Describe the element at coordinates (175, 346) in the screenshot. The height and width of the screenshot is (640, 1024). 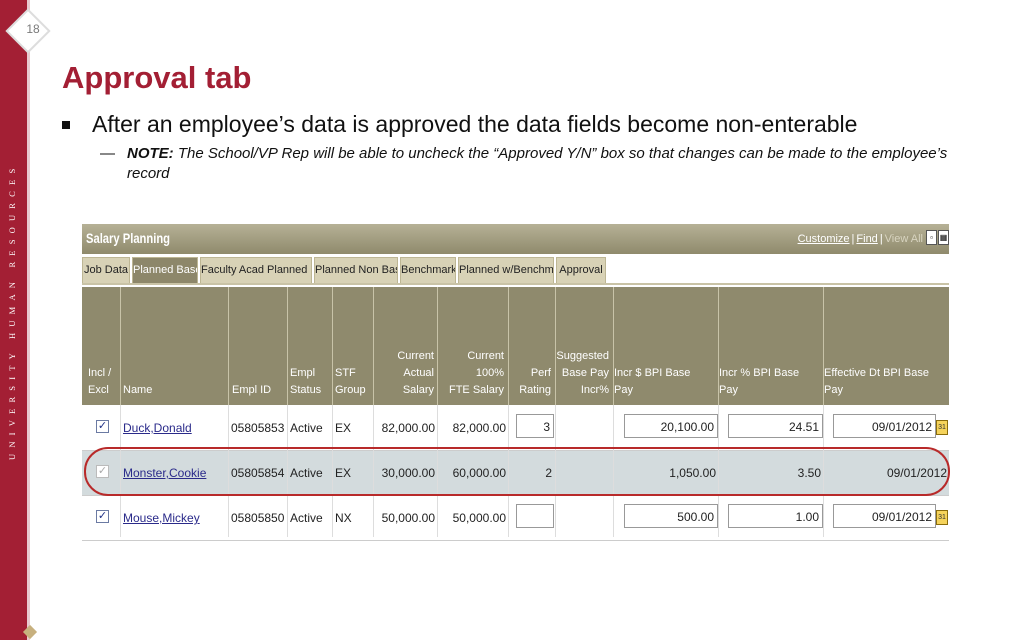
I see `col-header-name: Name` at that location.